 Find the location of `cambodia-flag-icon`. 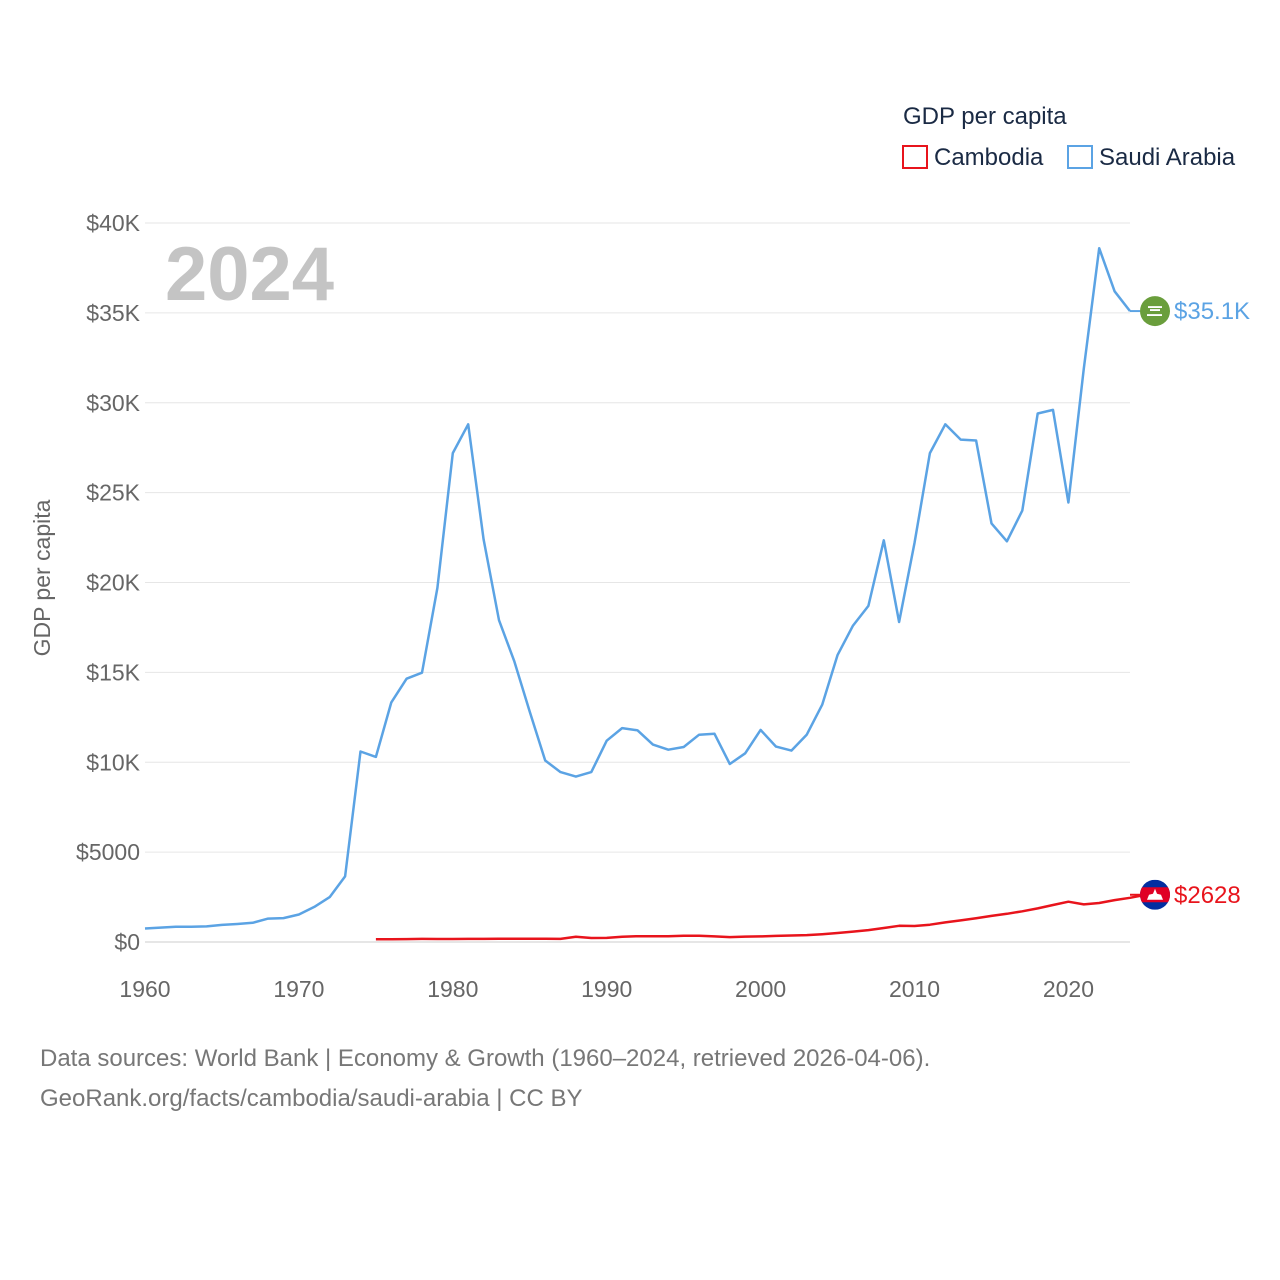

cambodia-flag-icon is located at coordinates (1155, 894).